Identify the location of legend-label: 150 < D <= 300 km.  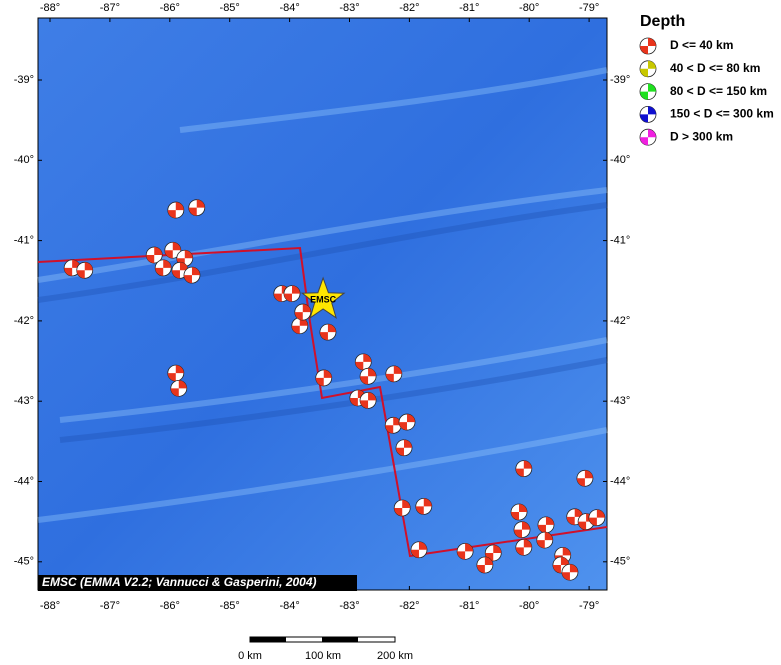
(722, 114).